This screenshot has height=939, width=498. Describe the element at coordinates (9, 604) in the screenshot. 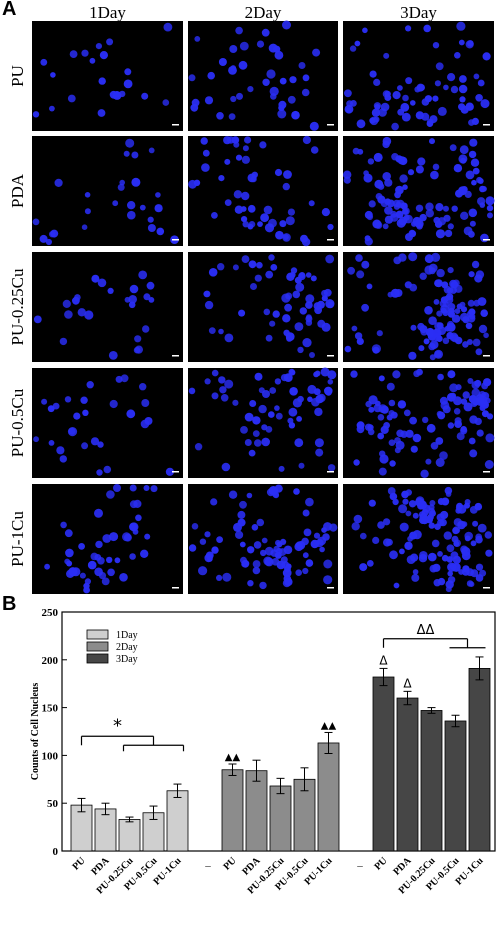

I see `panel-b-label: B` at that location.